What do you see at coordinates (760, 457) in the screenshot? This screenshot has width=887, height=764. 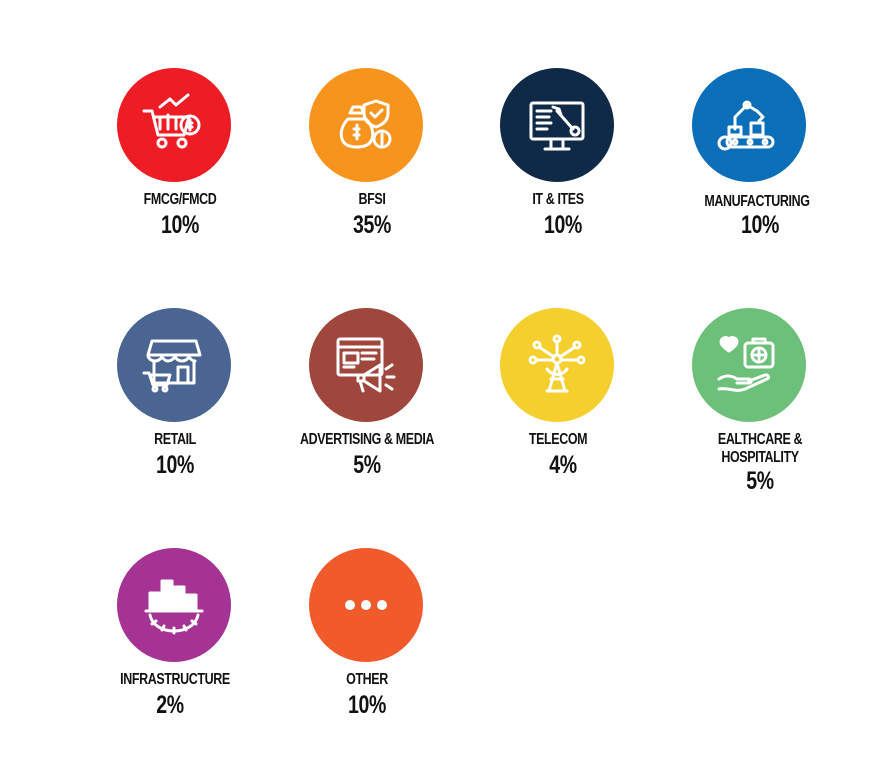 I see `sector-name-line2: HOSPITALITY` at bounding box center [760, 457].